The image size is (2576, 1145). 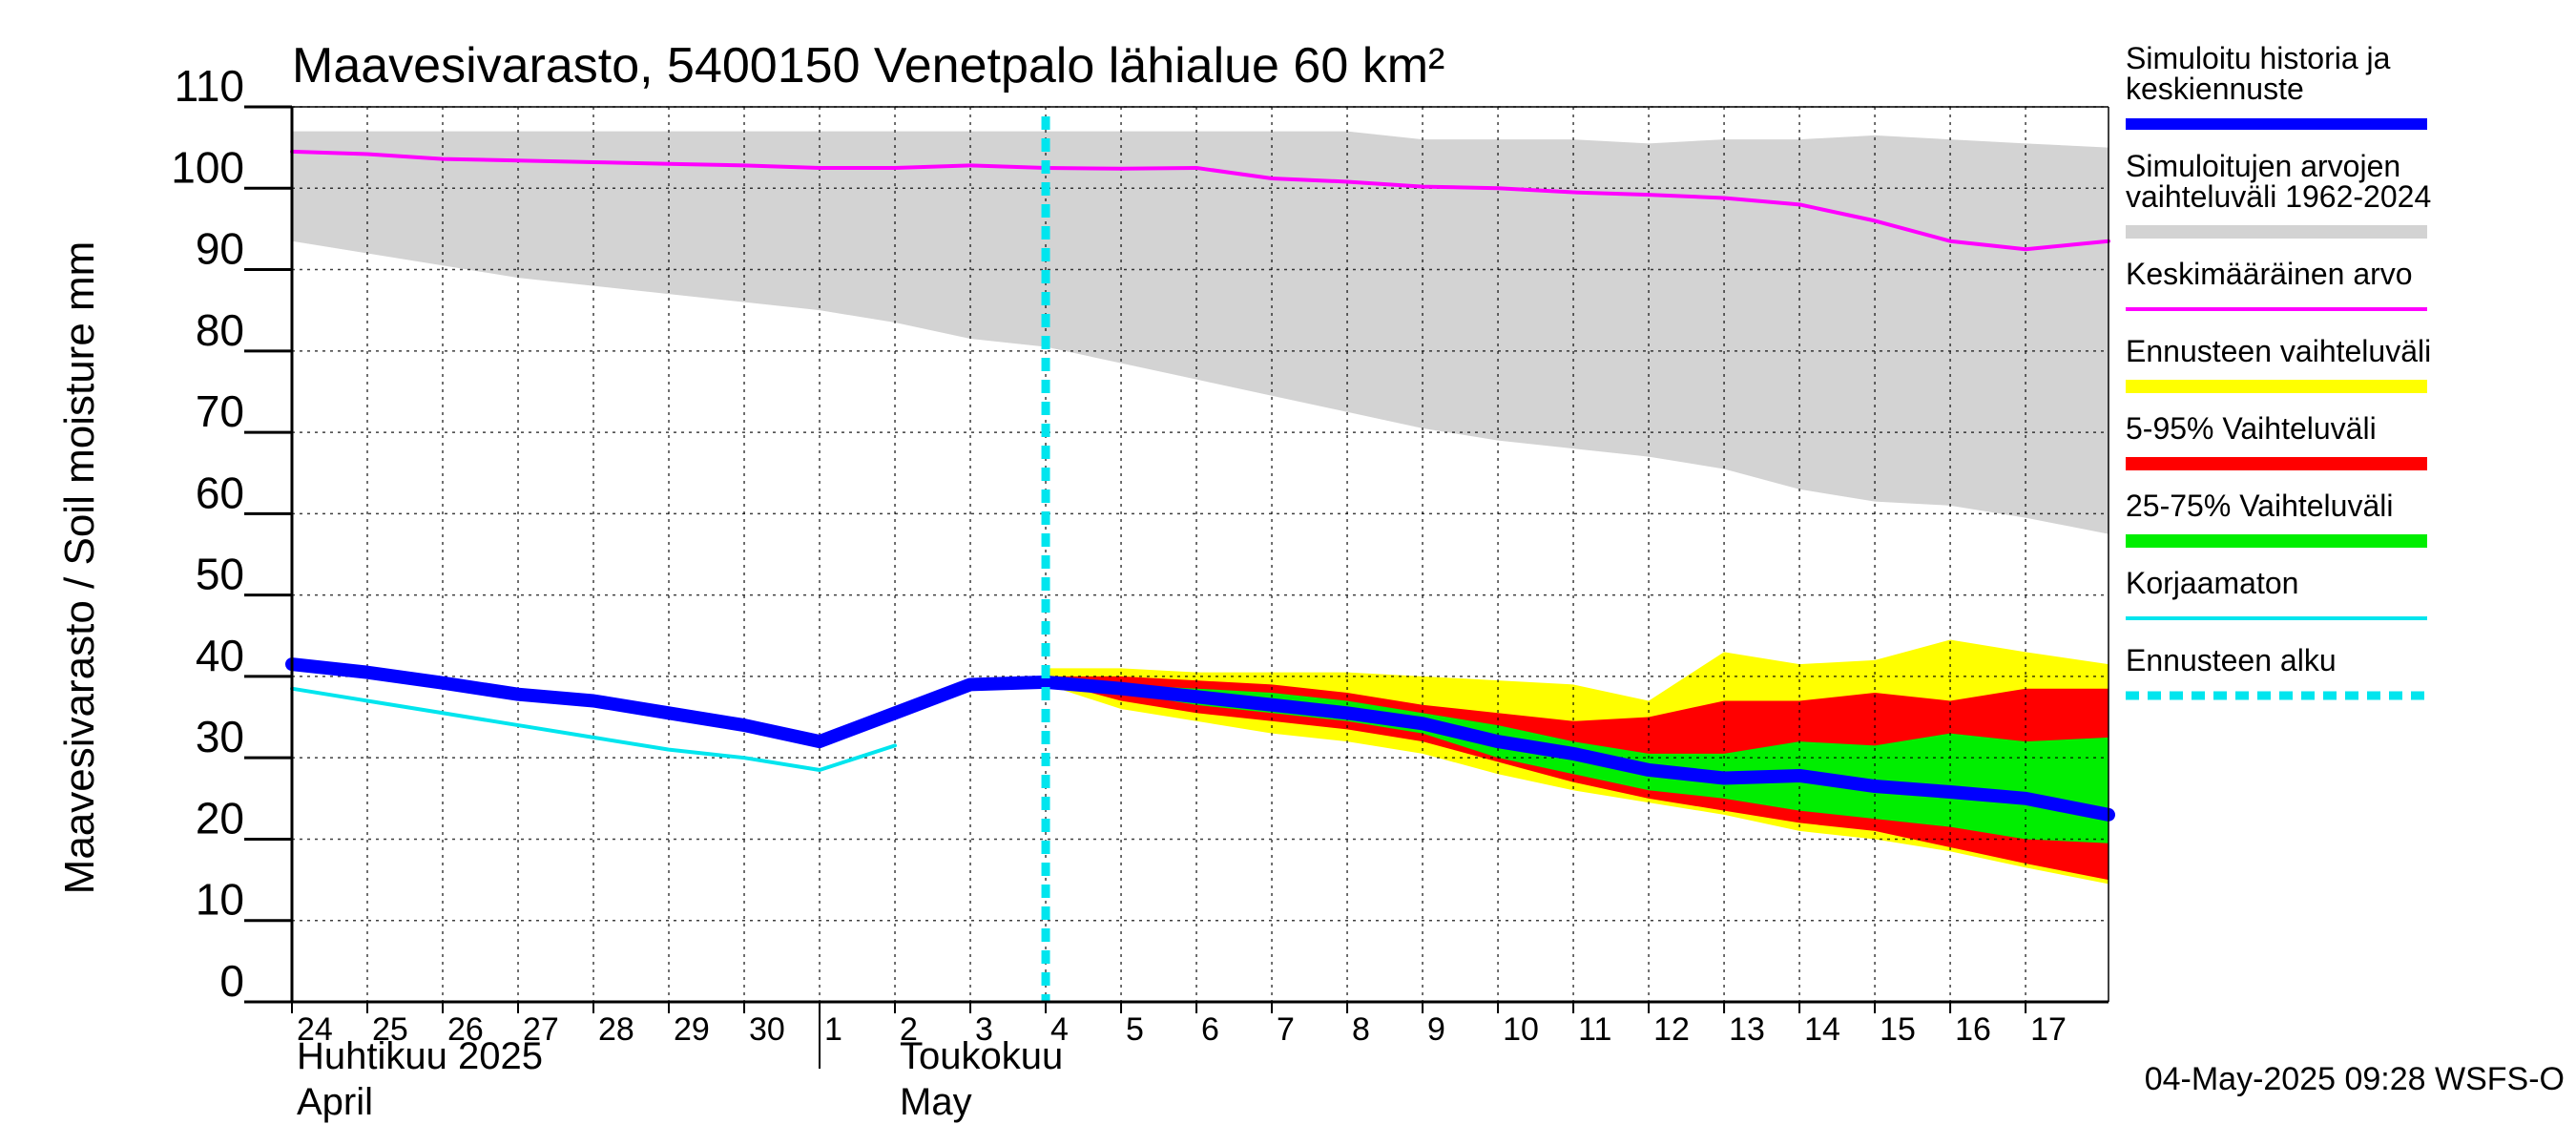 What do you see at coordinates (2263, 166) in the screenshot?
I see `legend-label-1-0: Simuloitujen arvojen` at bounding box center [2263, 166].